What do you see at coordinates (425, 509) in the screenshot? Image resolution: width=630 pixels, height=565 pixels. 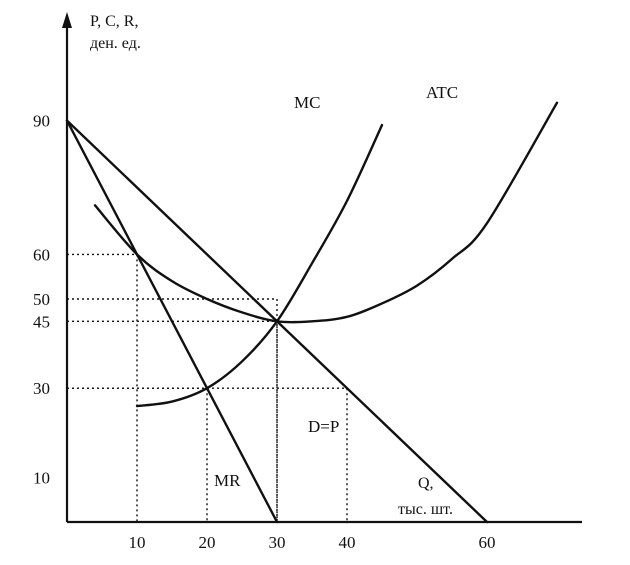 I see `x-axis-title-line-1: тыс. шт.` at bounding box center [425, 509].